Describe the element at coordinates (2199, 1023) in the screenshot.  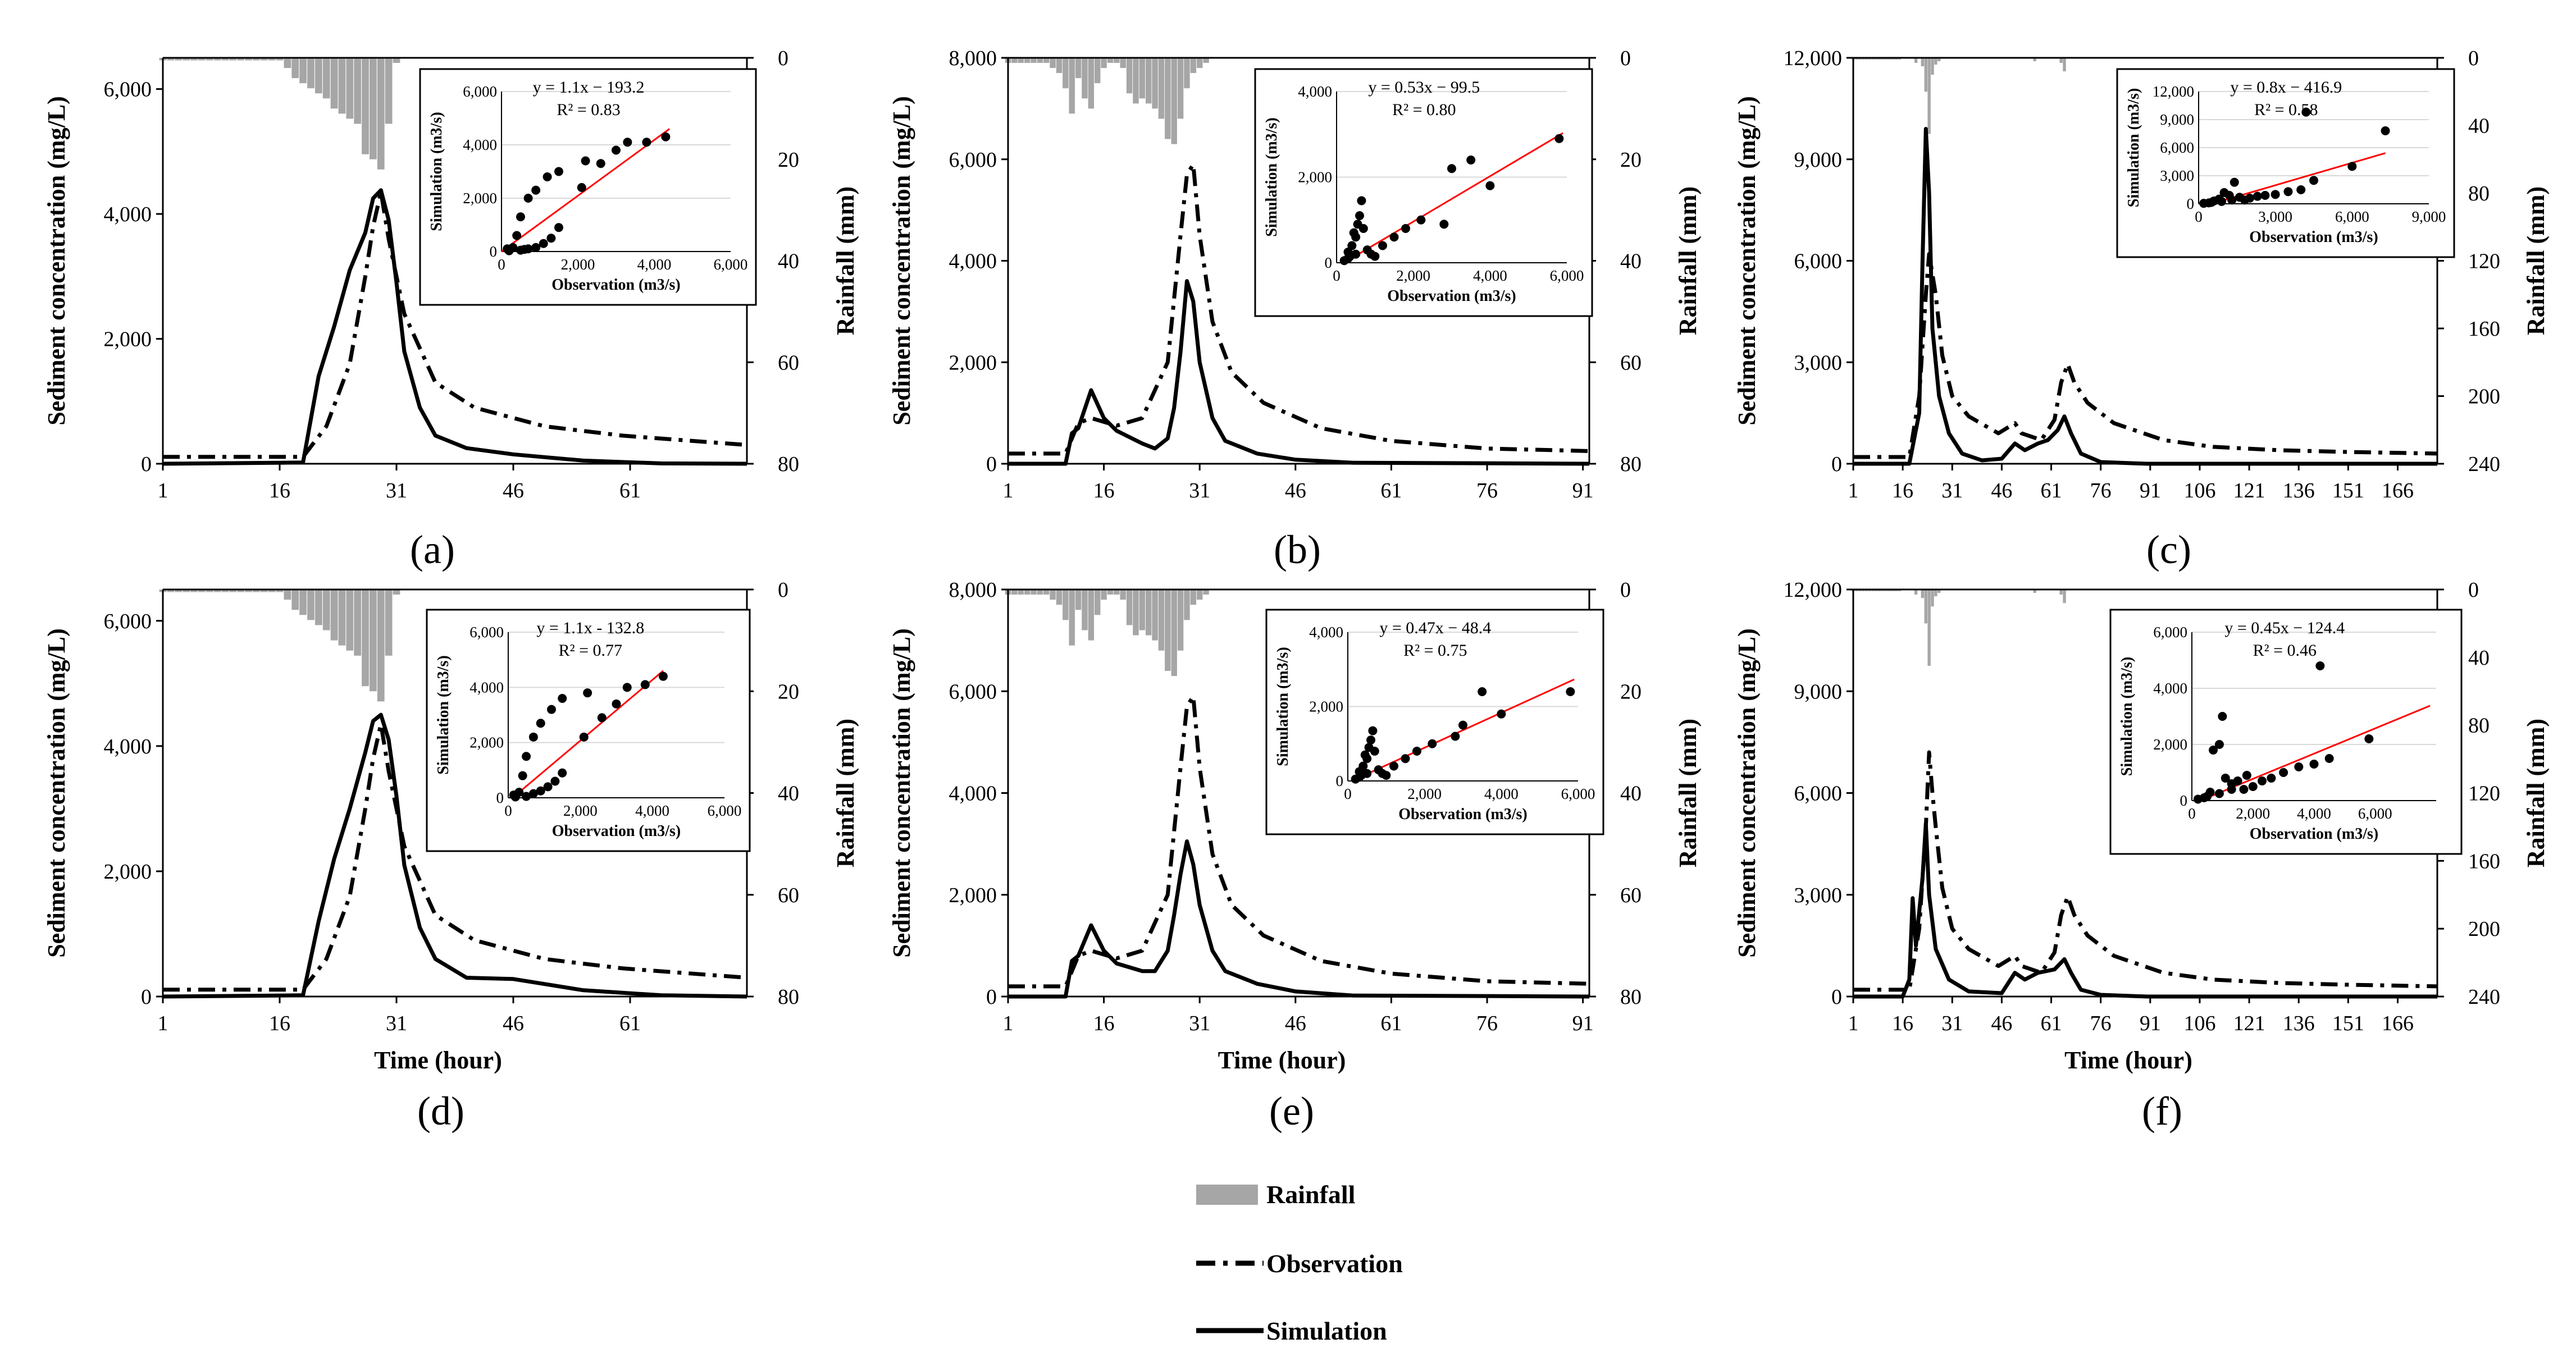
I see `x-tick-label: 106` at that location.